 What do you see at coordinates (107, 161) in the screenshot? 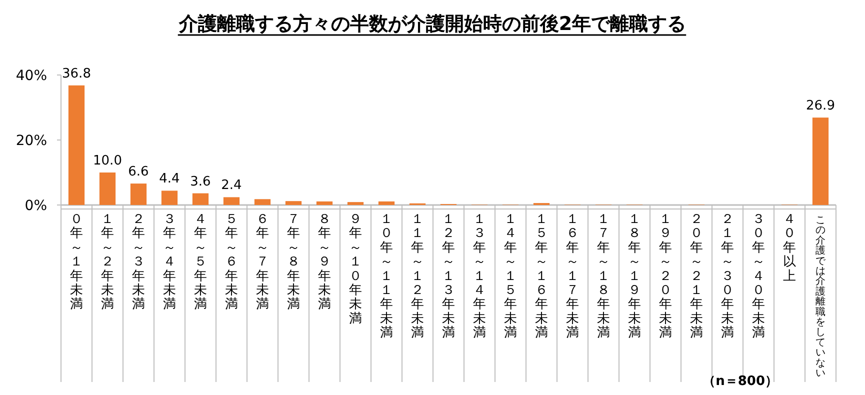
I see `data-label: 10.0` at bounding box center [107, 161].